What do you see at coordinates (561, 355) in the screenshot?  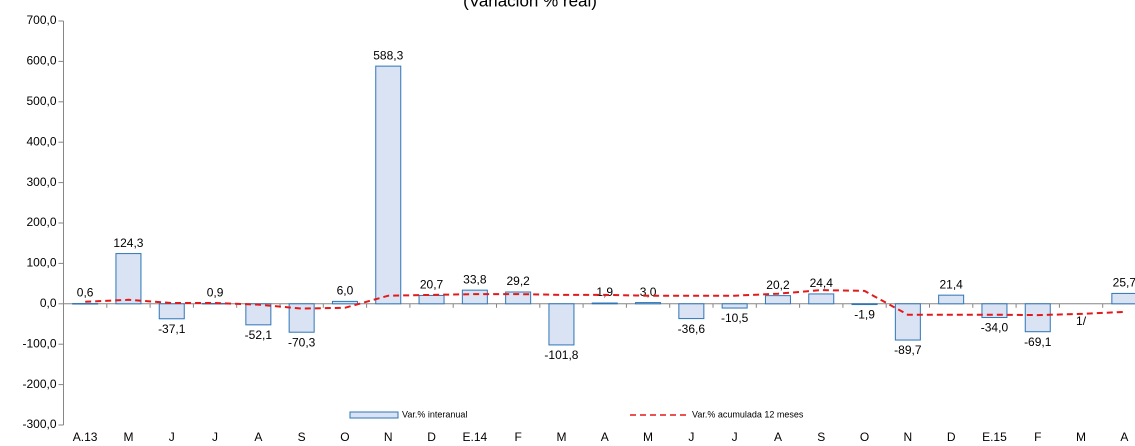 I see `value-label: -101,8` at bounding box center [561, 355].